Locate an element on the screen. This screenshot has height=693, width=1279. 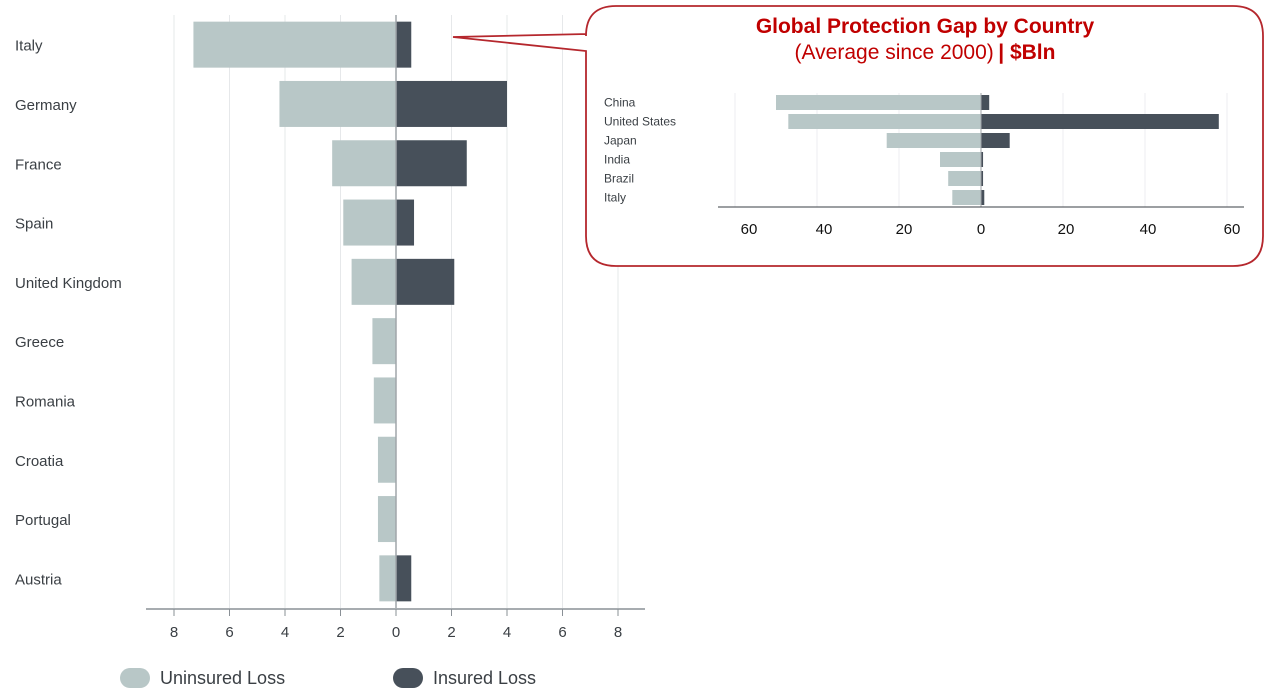
inset-title: Global Protection Gap by Country is located at coordinates (925, 26).